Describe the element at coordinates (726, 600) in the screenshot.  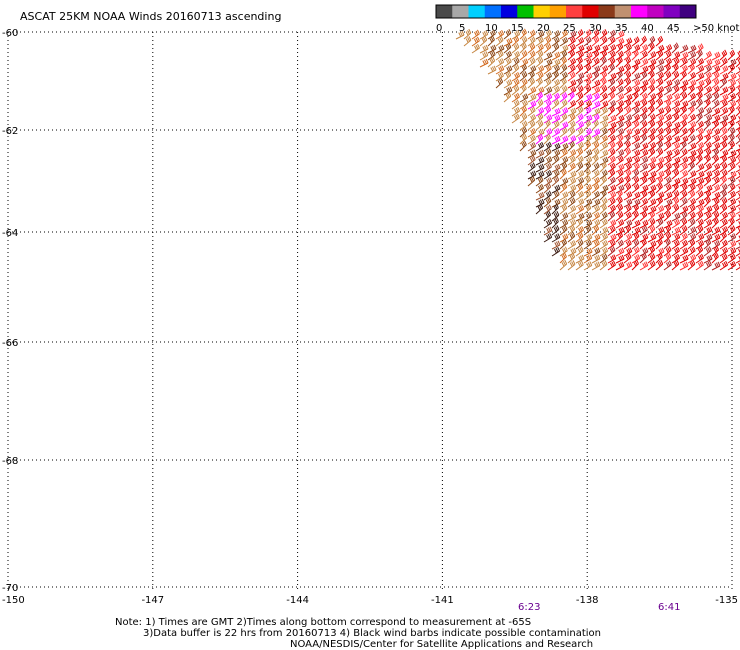
I see `longitude-label: -135` at that location.